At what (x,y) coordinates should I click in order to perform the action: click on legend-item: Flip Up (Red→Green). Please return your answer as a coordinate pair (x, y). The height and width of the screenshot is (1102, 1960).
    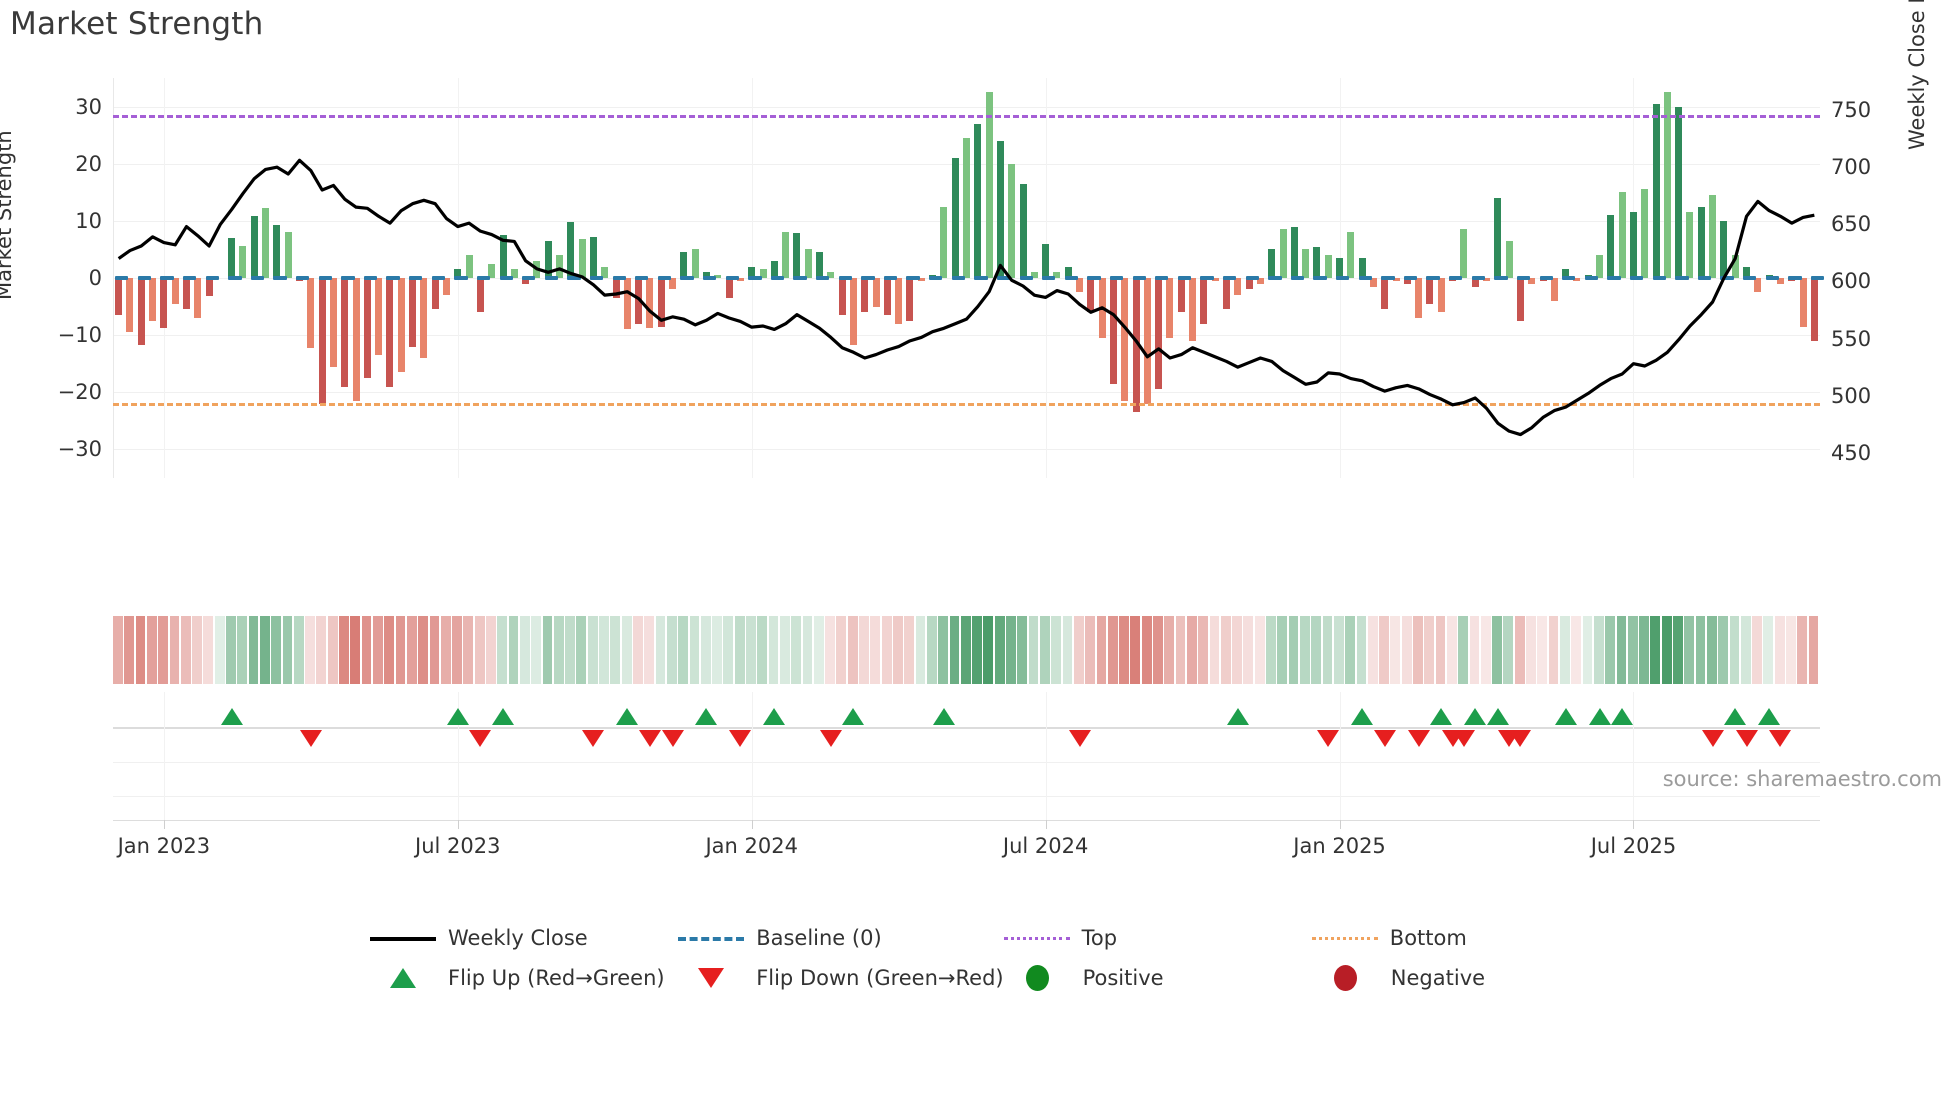
    Looking at the image, I should click on (524, 978).